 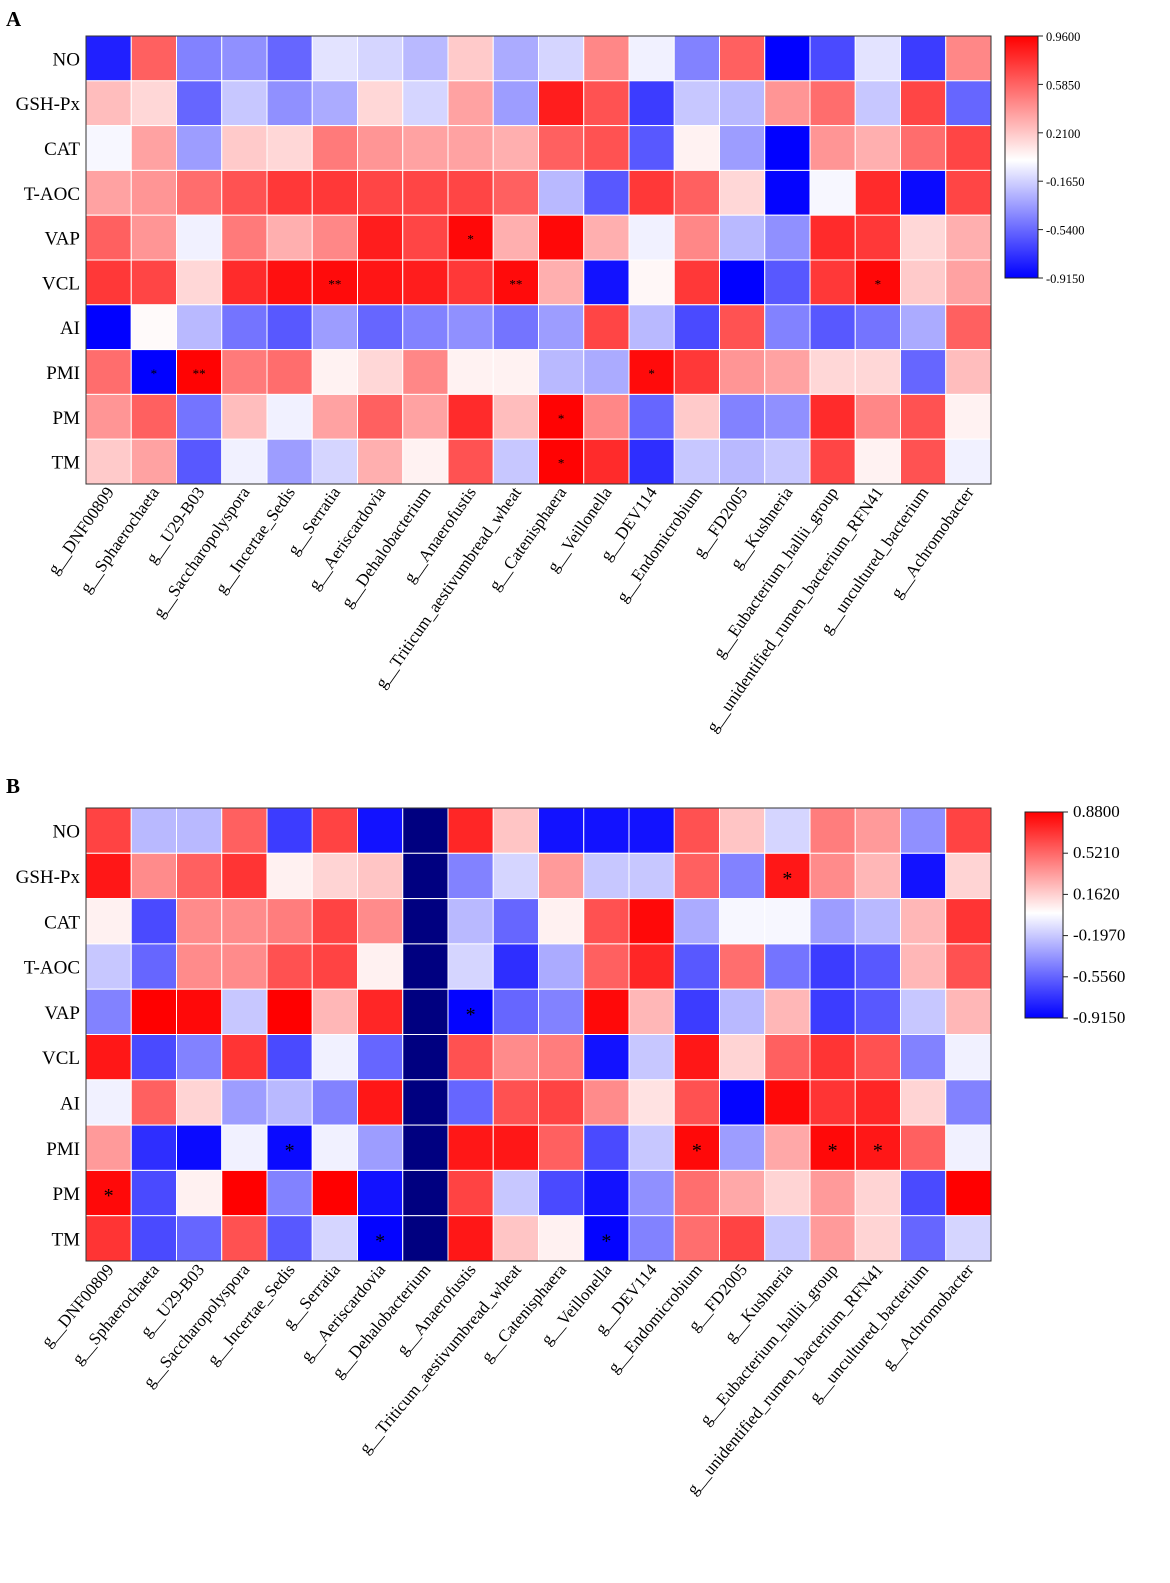 What do you see at coordinates (255, 540) in the screenshot?
I see `column-label: g__Incertae_Sedis` at bounding box center [255, 540].